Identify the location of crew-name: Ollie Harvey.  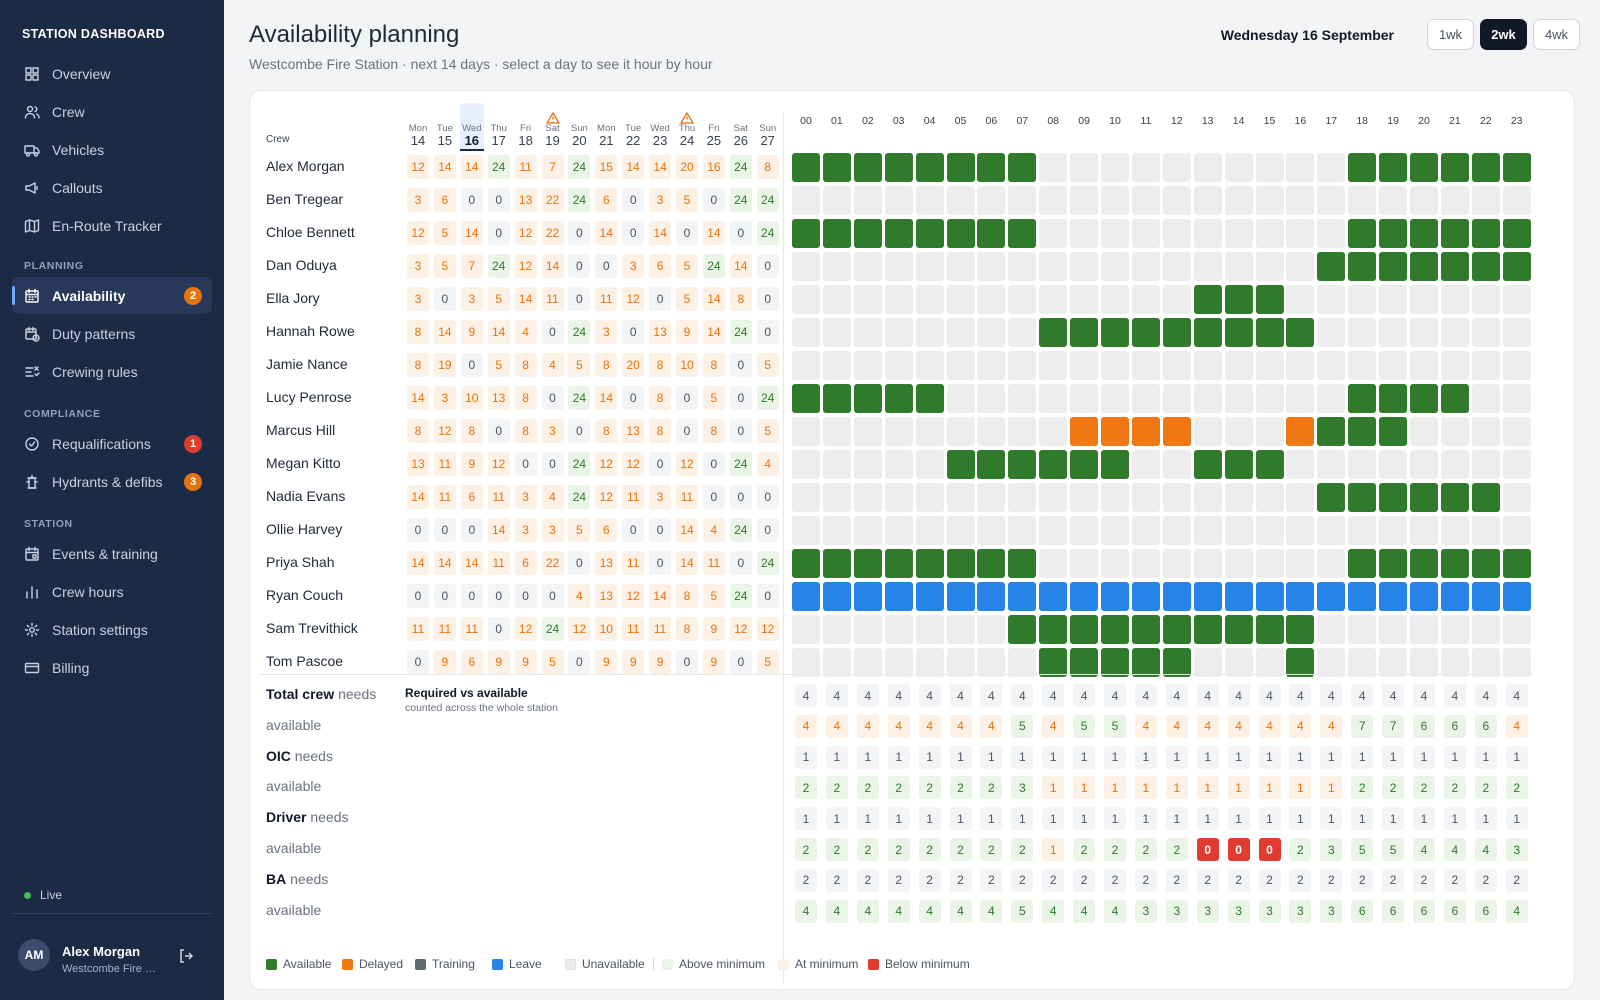
(304, 529).